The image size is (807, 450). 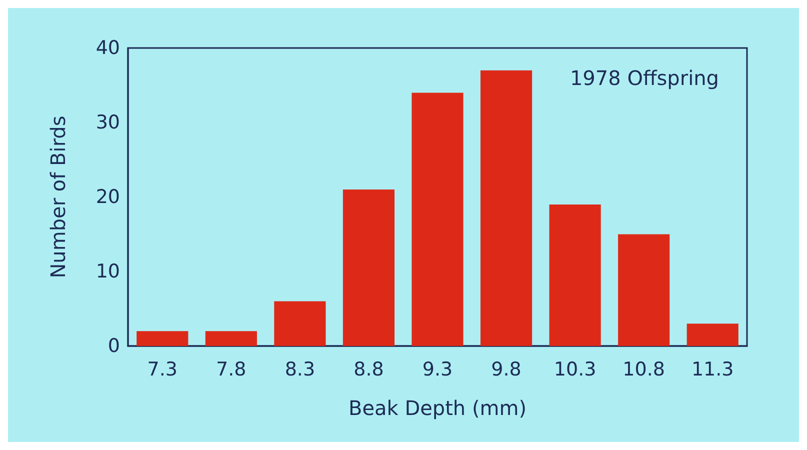 What do you see at coordinates (231, 369) in the screenshot?
I see `x-tick-label: 7.8` at bounding box center [231, 369].